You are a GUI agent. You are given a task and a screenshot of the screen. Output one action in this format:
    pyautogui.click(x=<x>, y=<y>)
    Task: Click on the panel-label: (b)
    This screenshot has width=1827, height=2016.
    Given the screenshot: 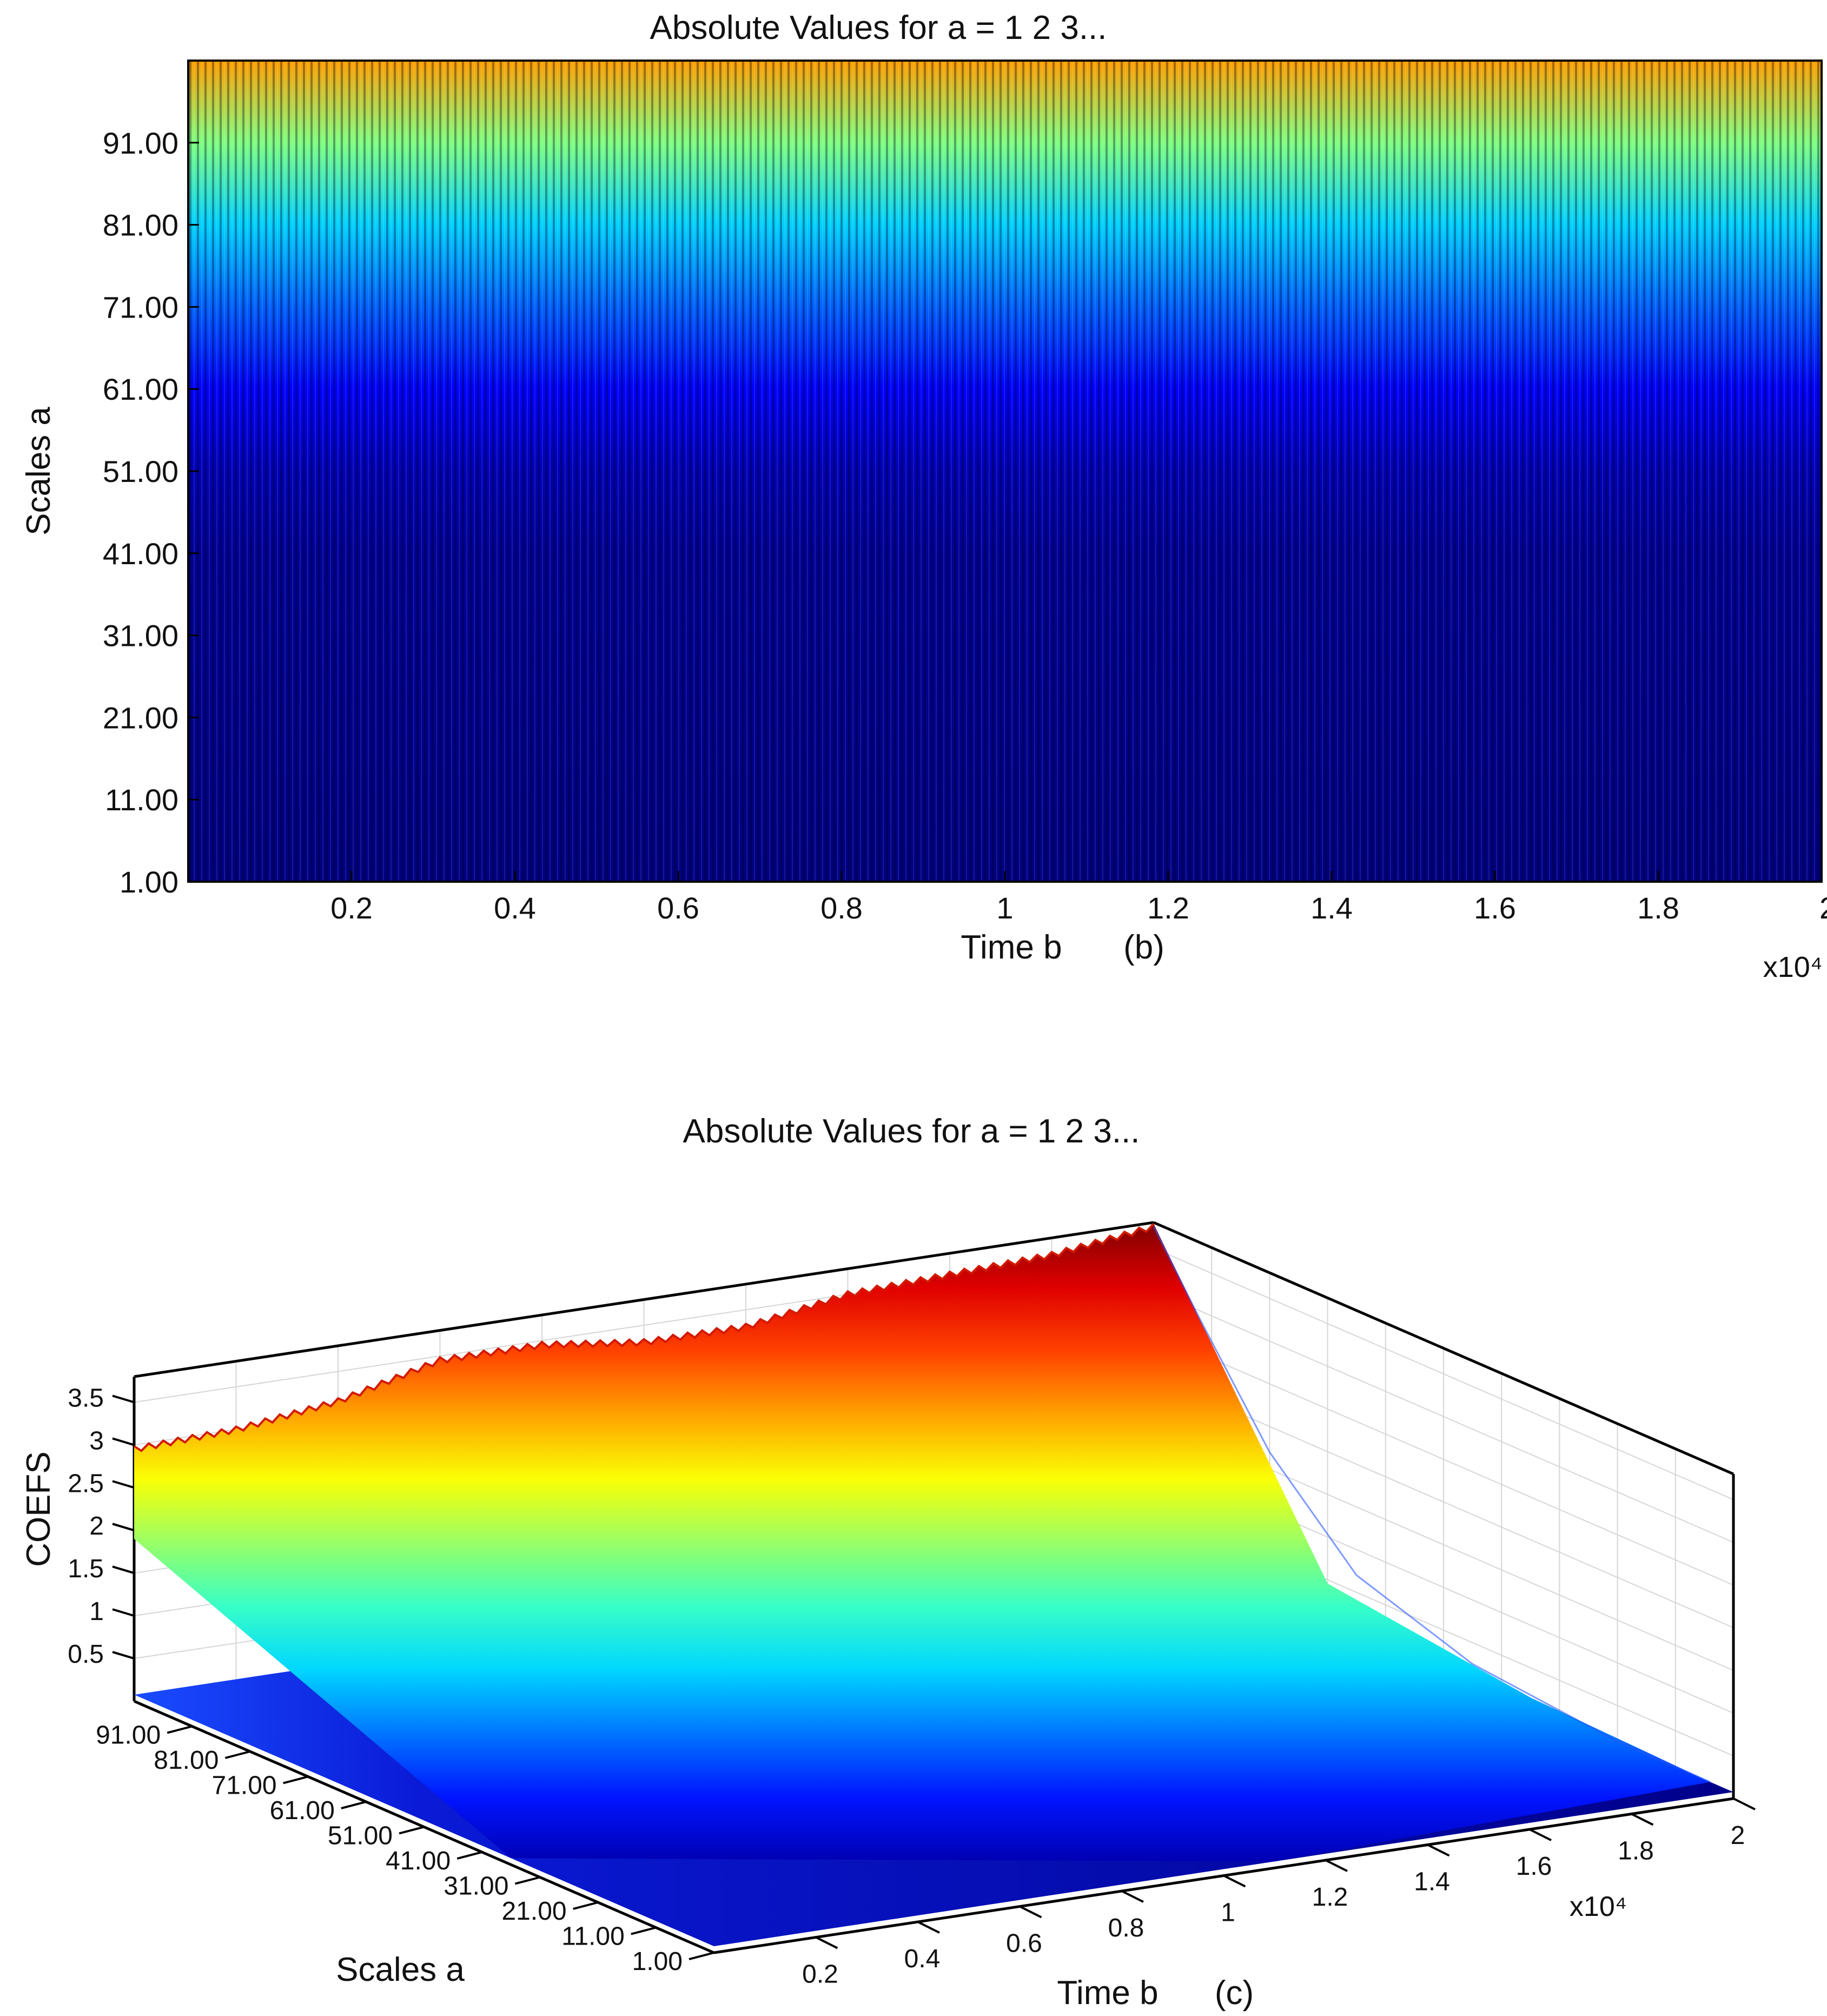 What is the action you would take?
    pyautogui.click(x=1143, y=948)
    